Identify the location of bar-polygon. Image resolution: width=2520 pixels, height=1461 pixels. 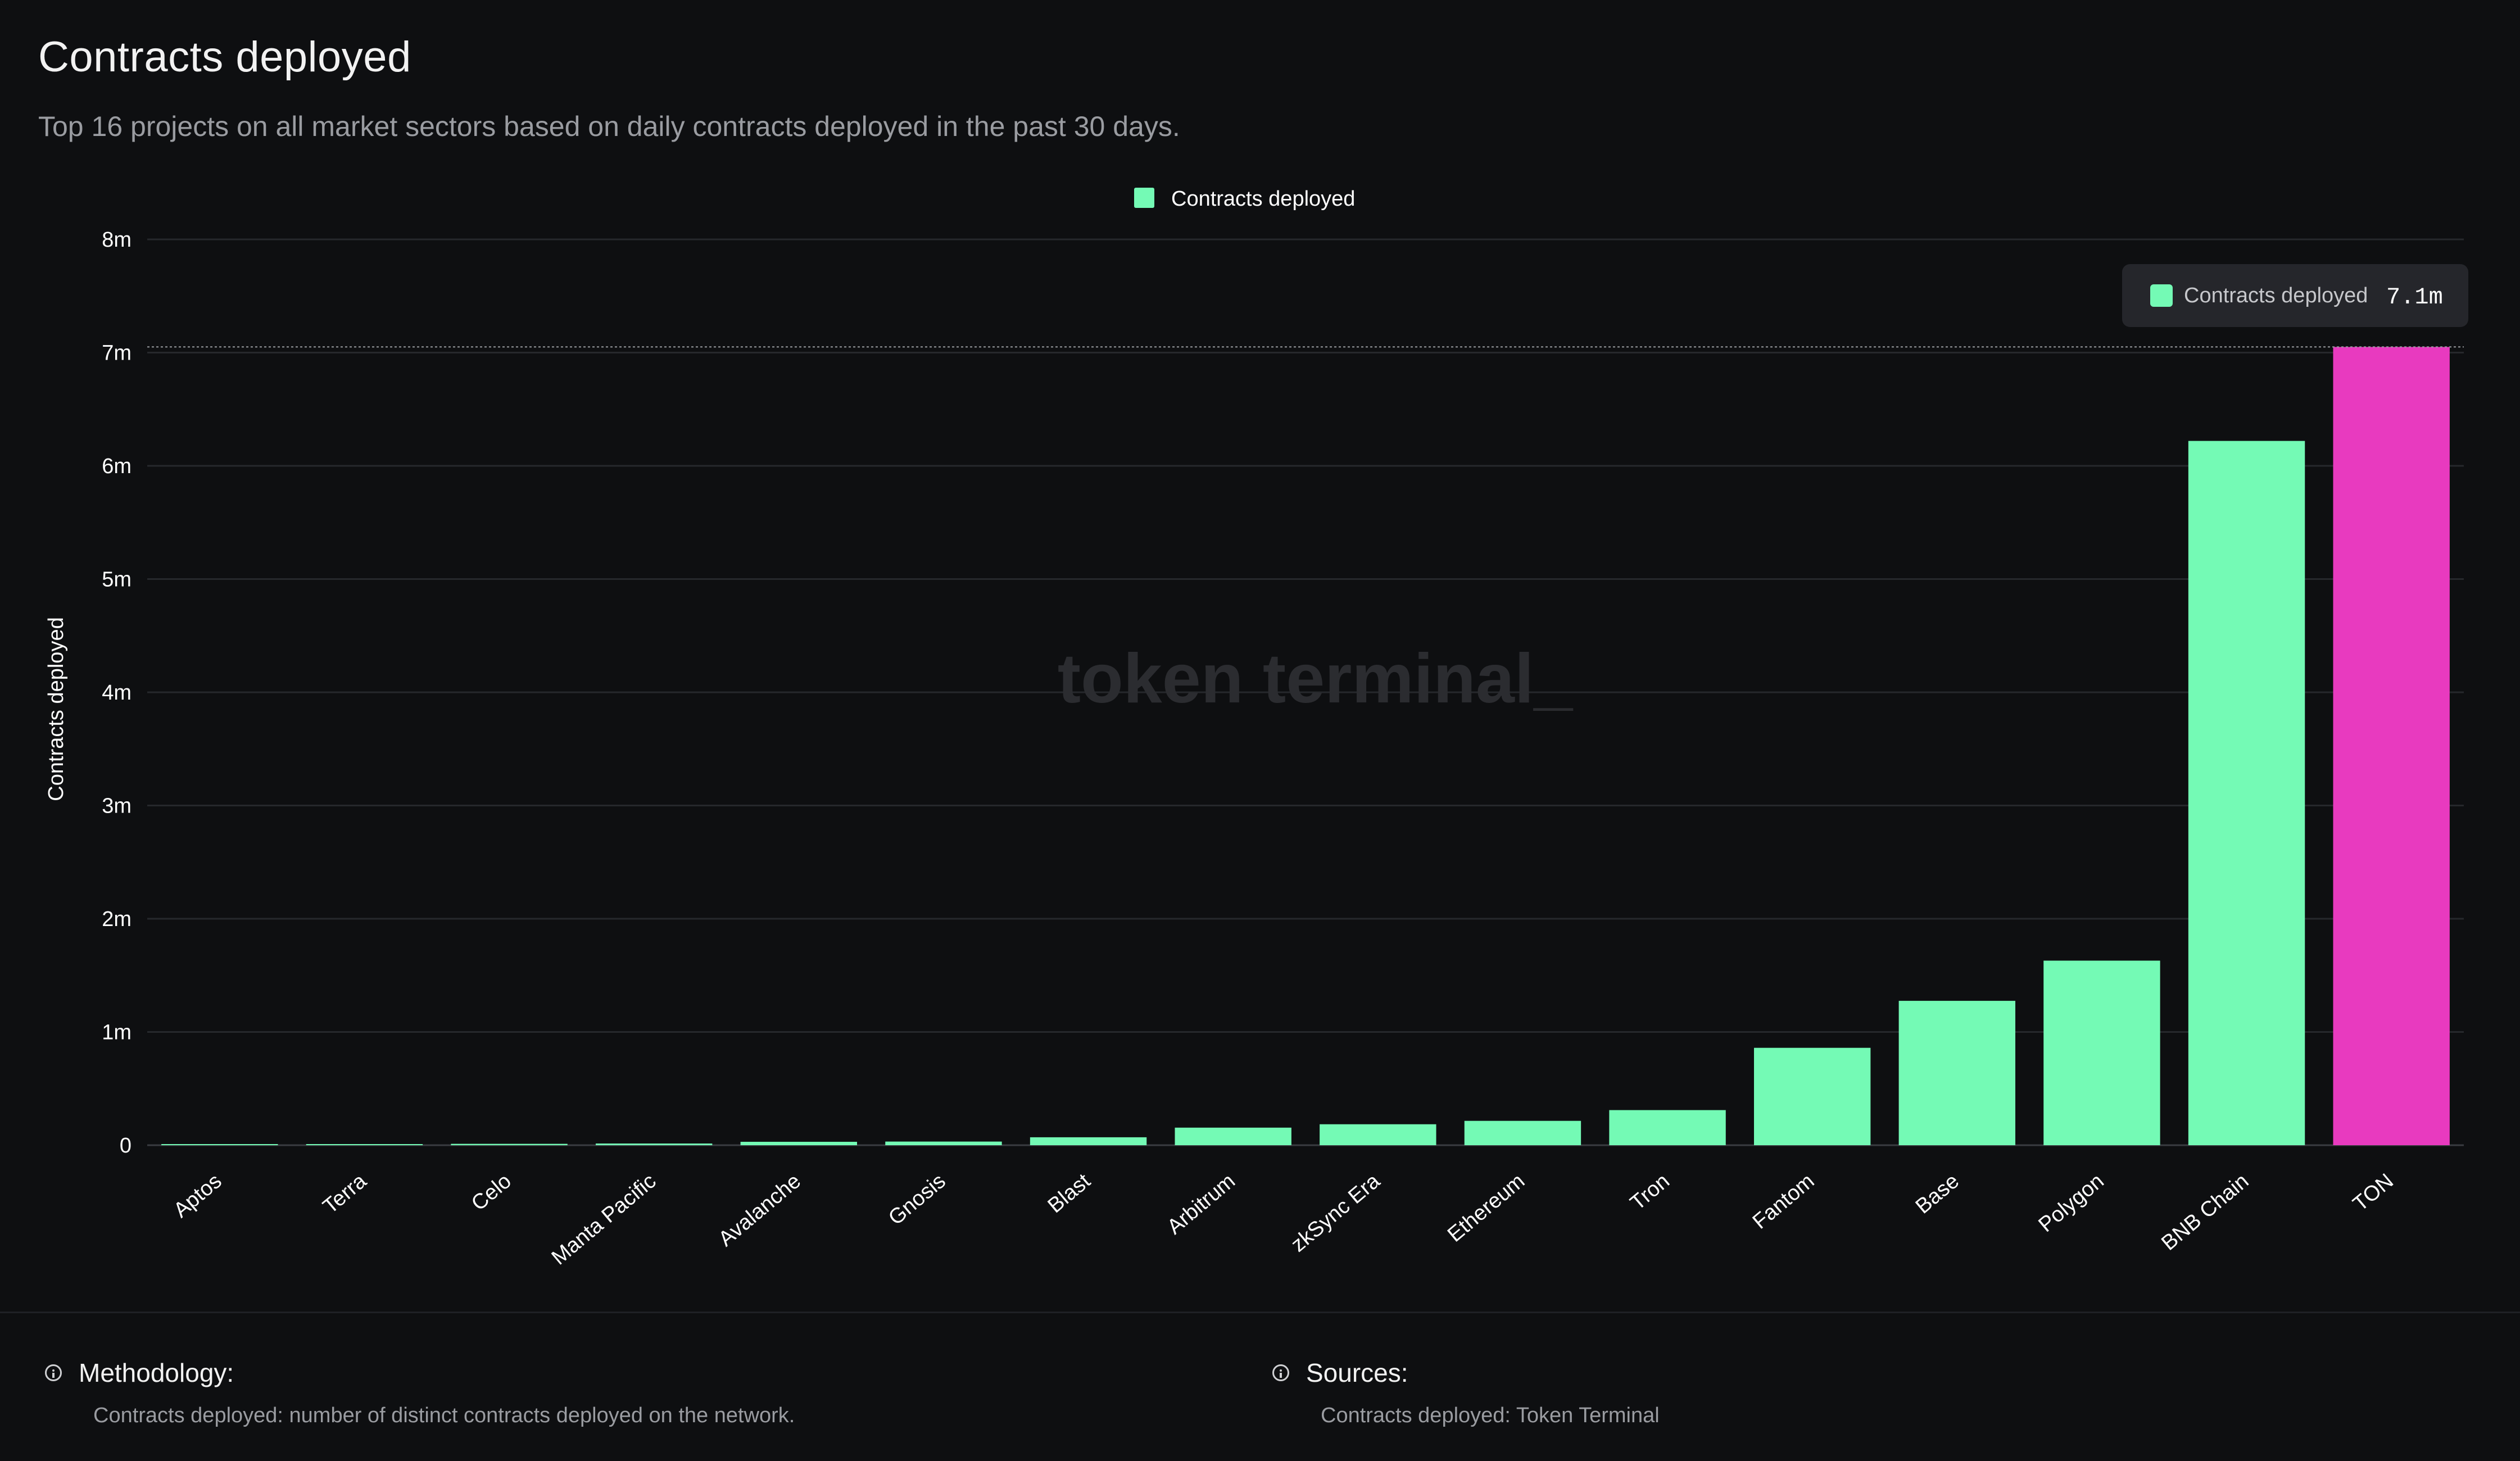
(2101, 1053).